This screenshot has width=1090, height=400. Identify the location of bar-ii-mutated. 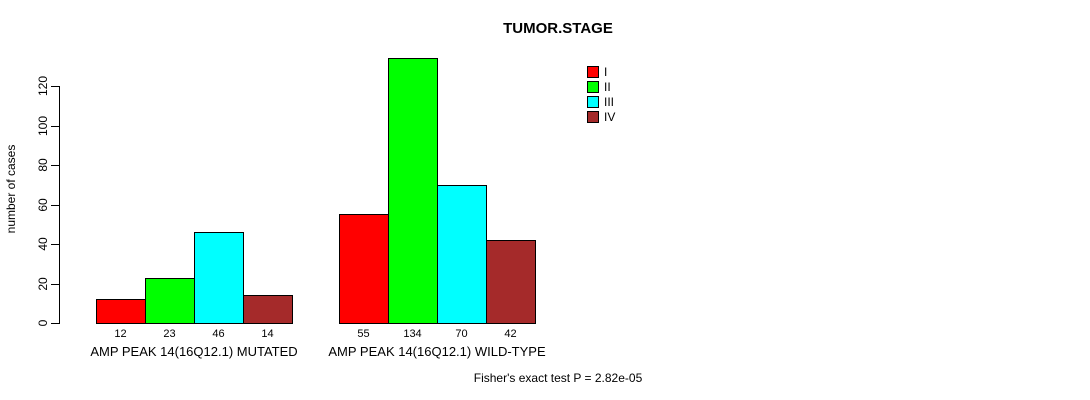
(170, 301).